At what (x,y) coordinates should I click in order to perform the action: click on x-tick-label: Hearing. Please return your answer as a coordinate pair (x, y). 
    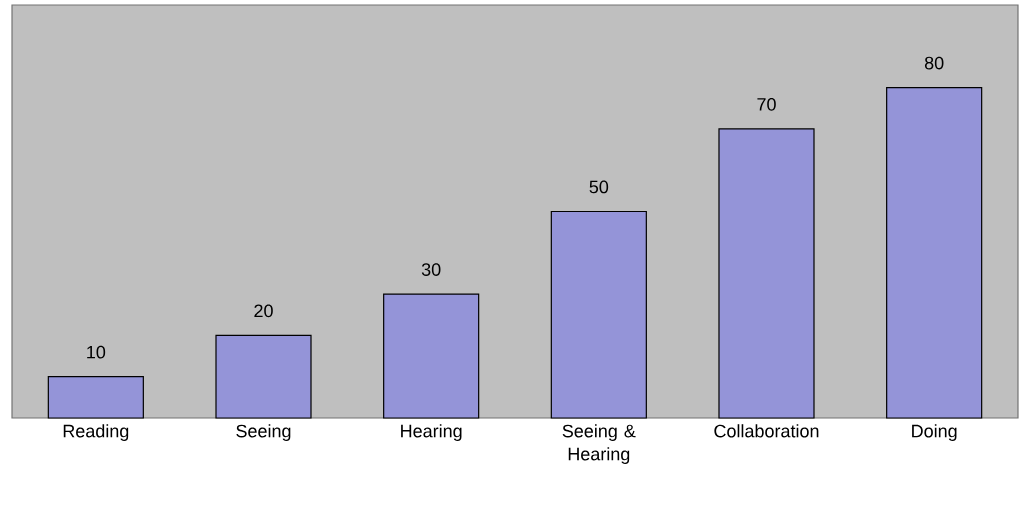
    Looking at the image, I should click on (431, 432).